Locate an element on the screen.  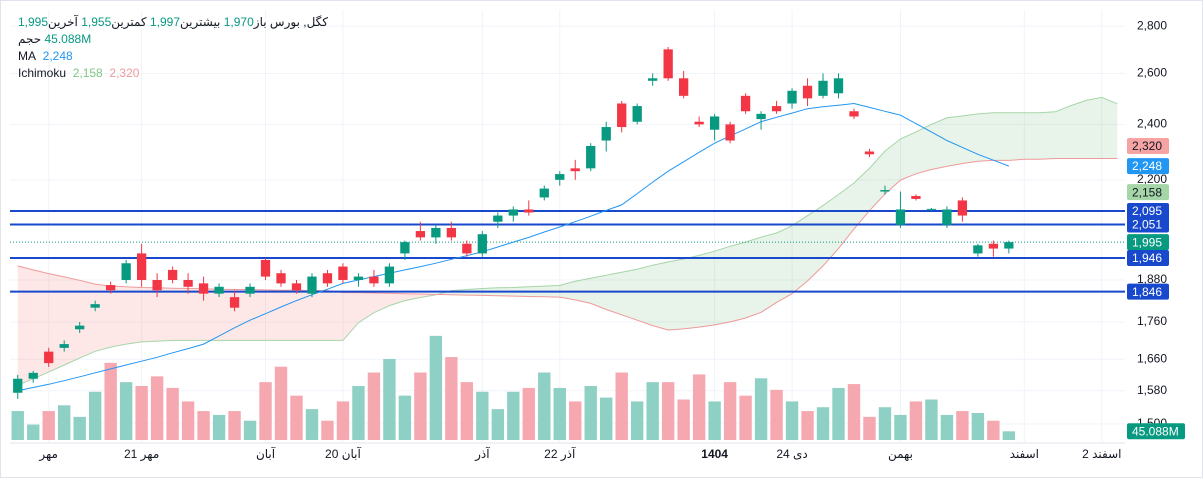
x-tick-label: 1404 is located at coordinates (714, 454).